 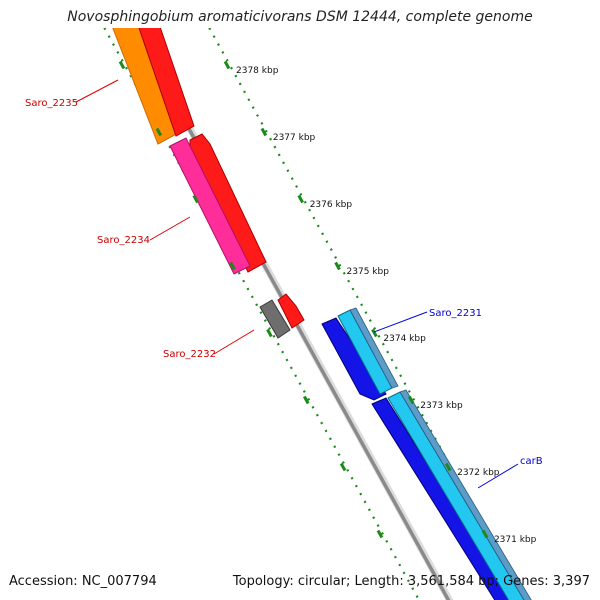 What do you see at coordinates (531, 461) in the screenshot?
I see `gene-label-carb: carB` at bounding box center [531, 461].